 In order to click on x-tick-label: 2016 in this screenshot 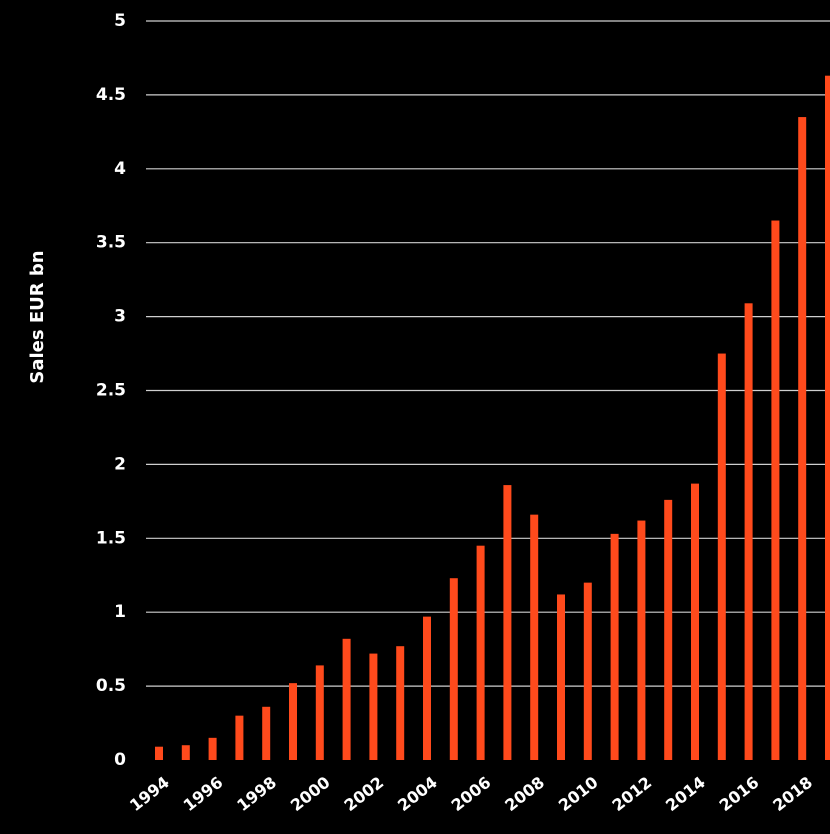, I will do `click(739, 794)`.